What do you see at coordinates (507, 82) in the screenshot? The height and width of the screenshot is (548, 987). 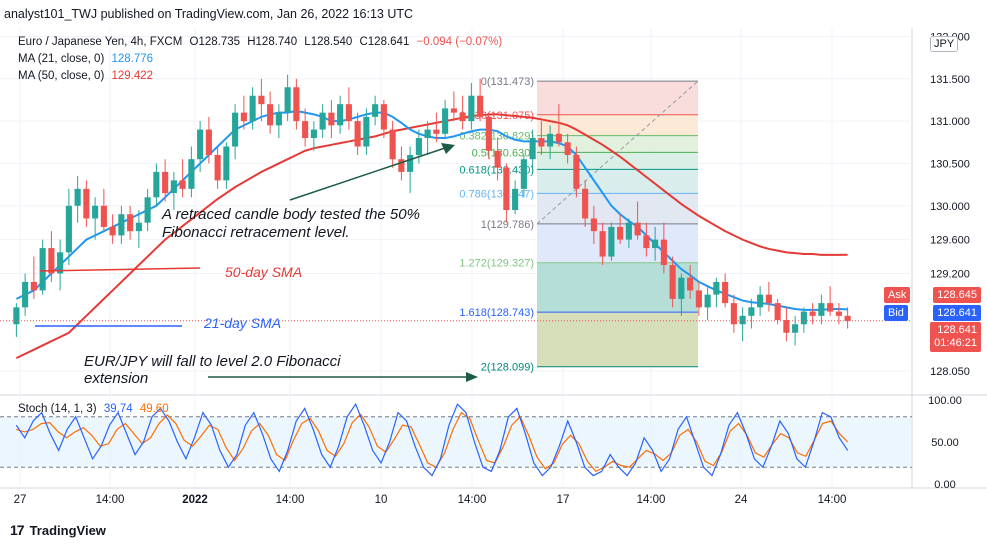 I see `fib-level-label: 0(131.473)` at bounding box center [507, 82].